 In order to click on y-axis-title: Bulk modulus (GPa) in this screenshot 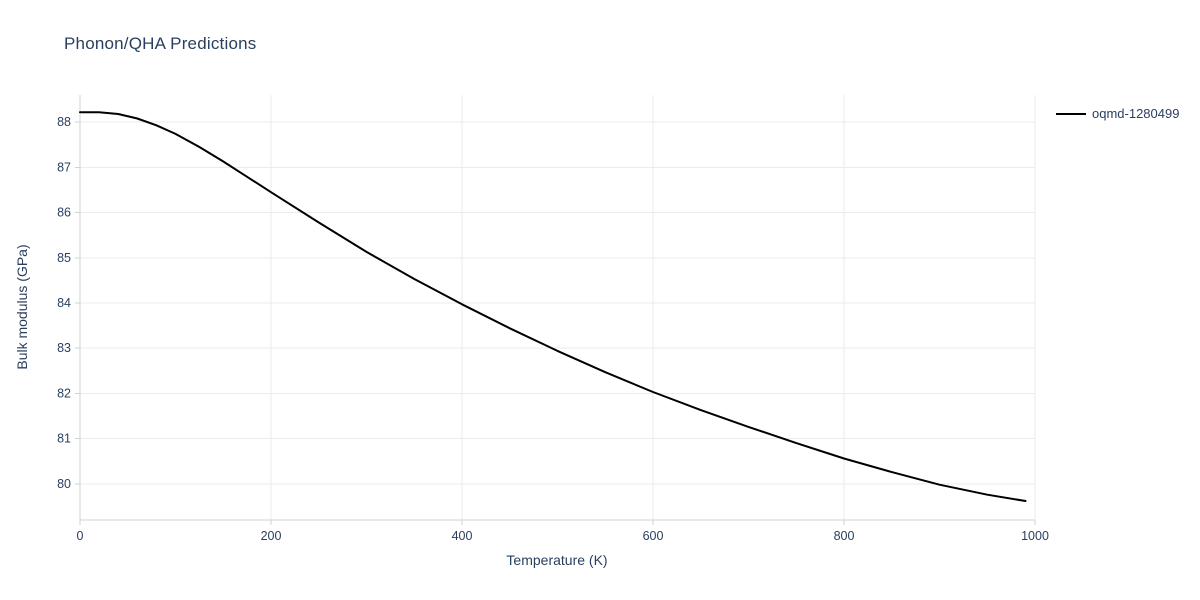, I will do `click(22, 306)`.